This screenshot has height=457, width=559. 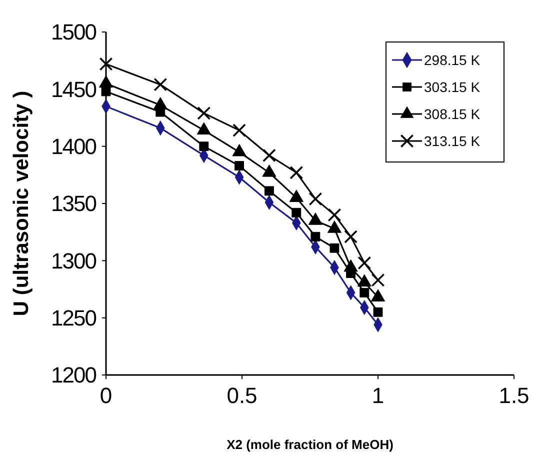 I want to click on y-tick-label: 1400, so click(x=74, y=147).